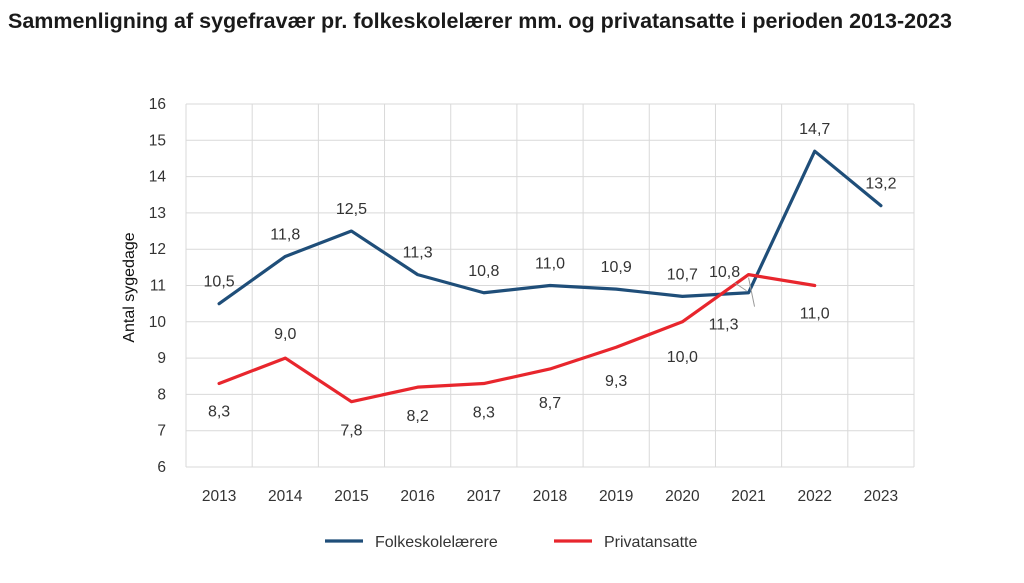 This screenshot has width=1024, height=583. I want to click on data-label: 14,7, so click(814, 129).